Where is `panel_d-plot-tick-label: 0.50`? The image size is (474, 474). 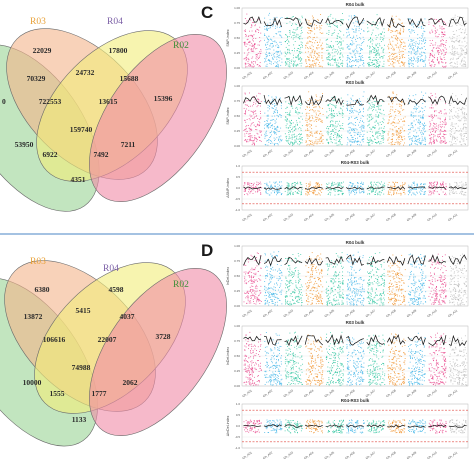 panel_d-plot-tick-label: 0.50 is located at coordinates (237, 276).